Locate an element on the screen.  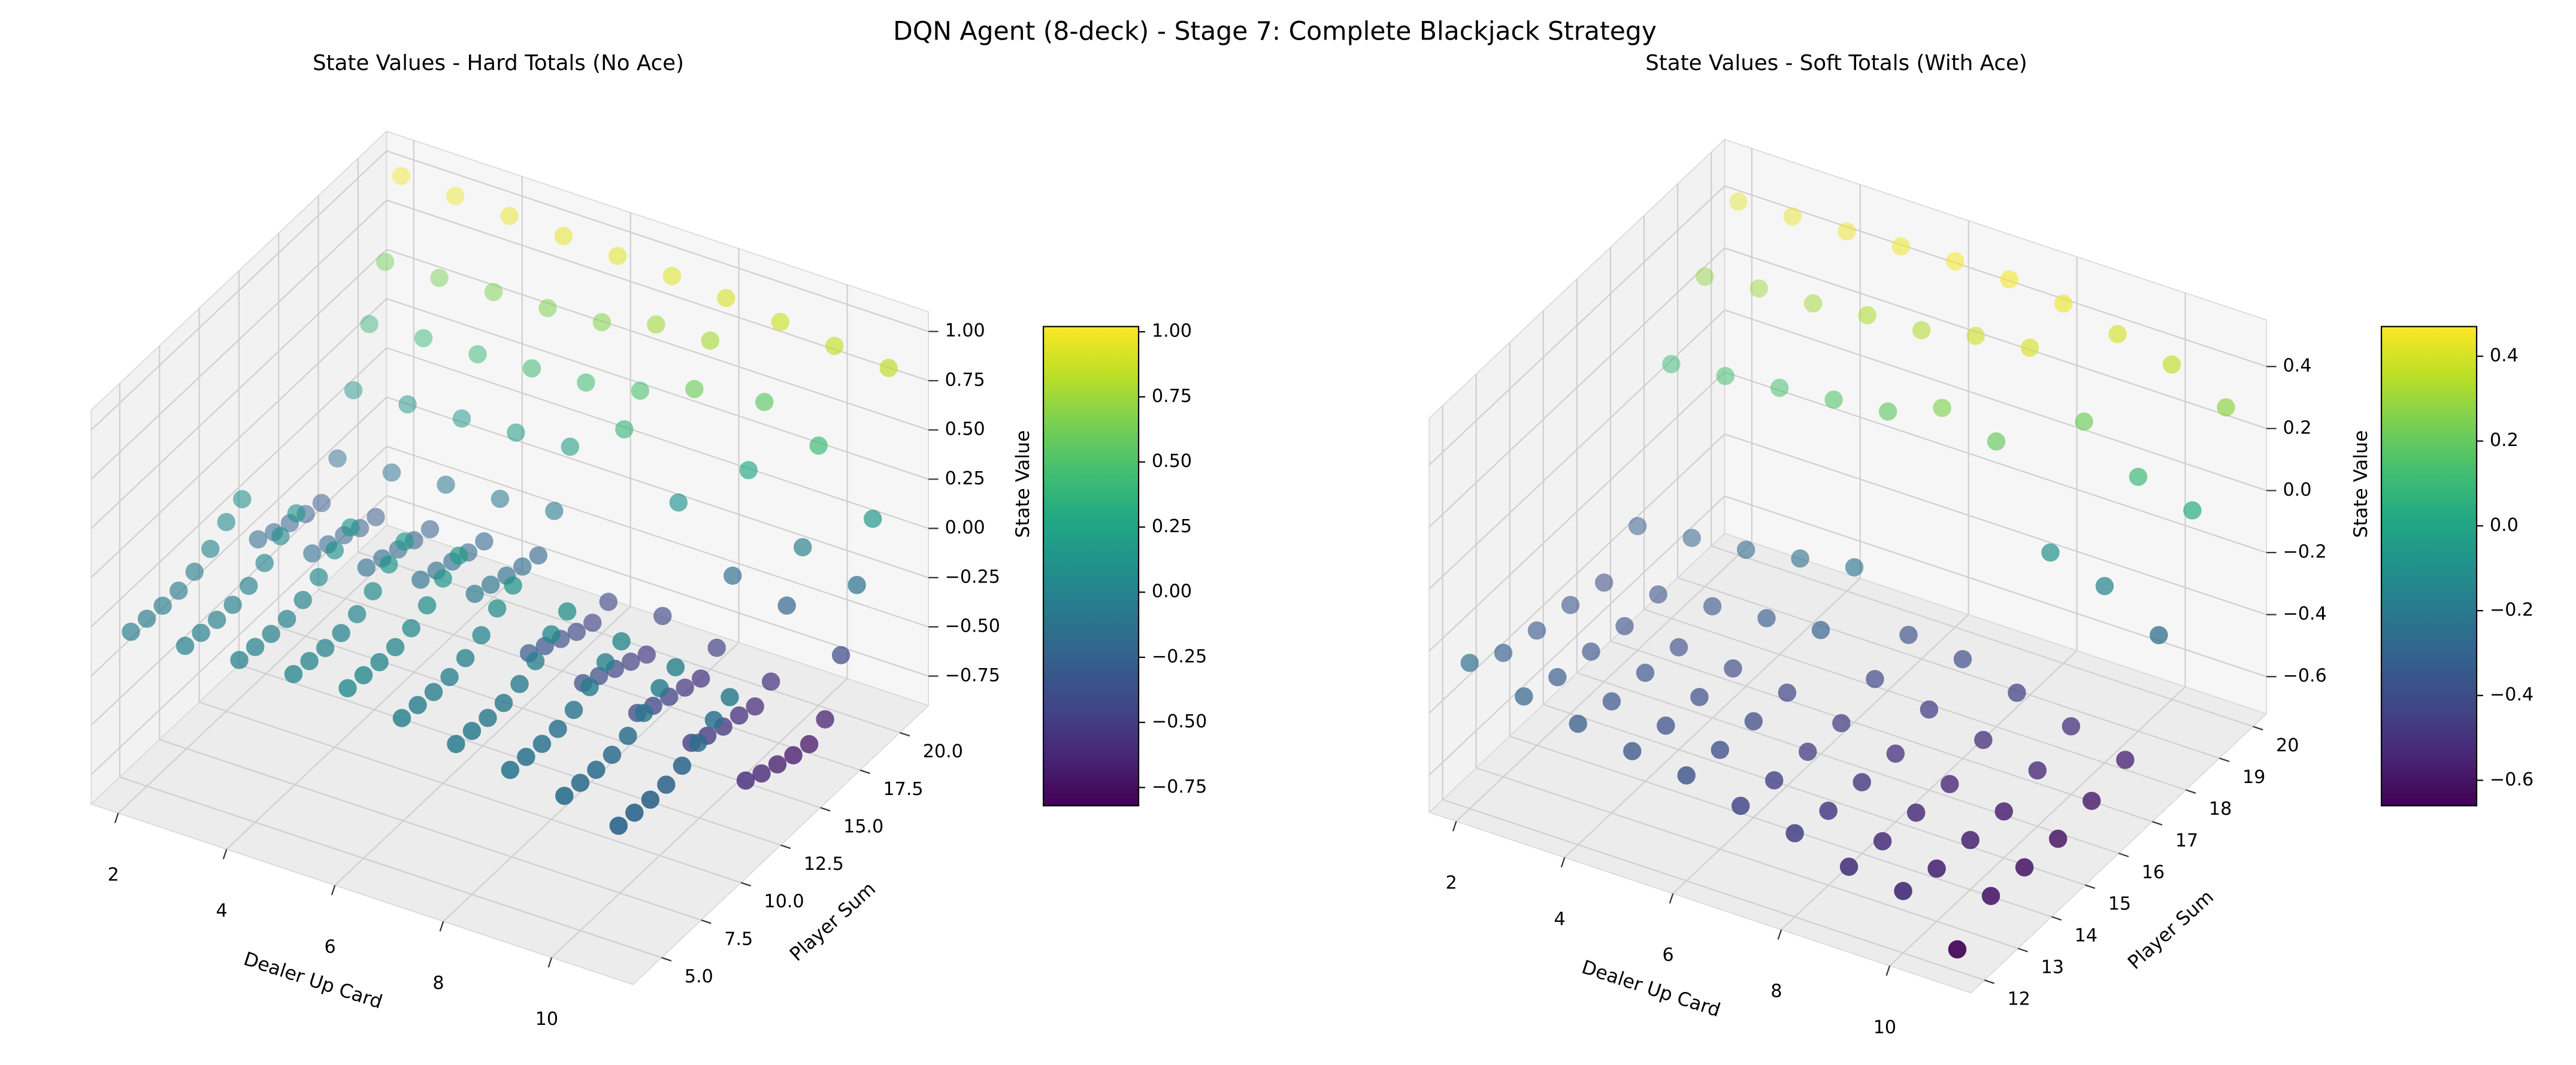
subplot-title: State Values - Hard Totals (No Ace) is located at coordinates (498, 63).